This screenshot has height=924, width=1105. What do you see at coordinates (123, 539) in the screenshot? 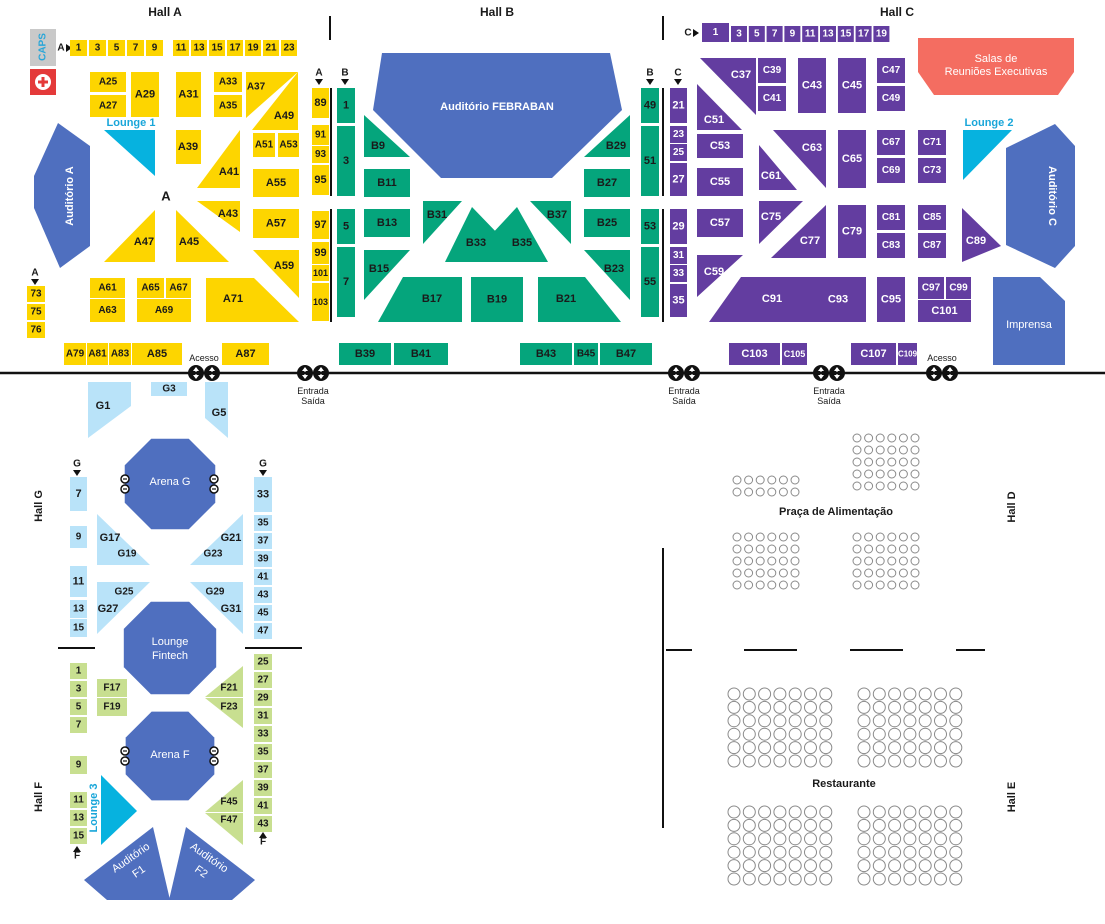
I see `booth-g17` at bounding box center [123, 539].